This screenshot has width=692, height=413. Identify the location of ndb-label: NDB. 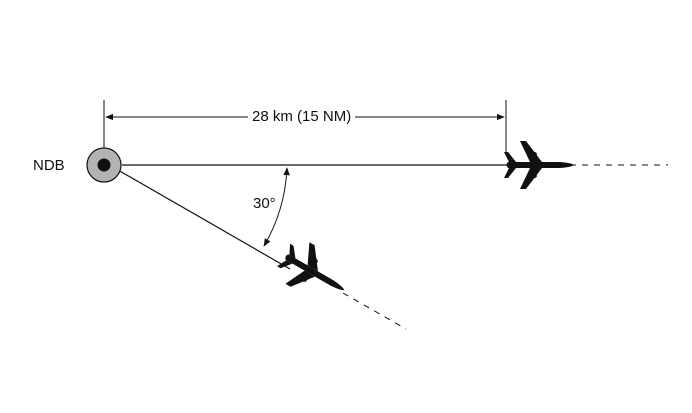
(49, 165).